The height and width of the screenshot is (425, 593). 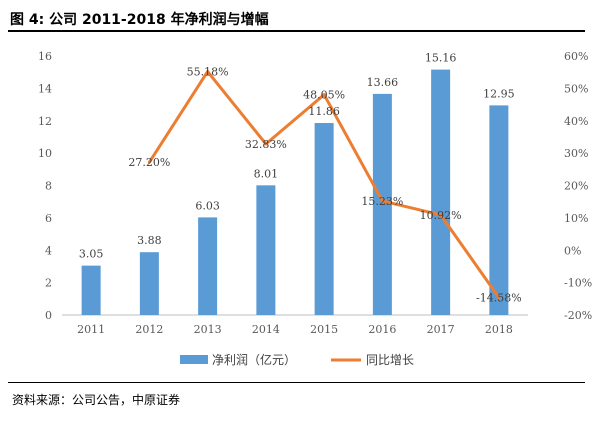 I want to click on y-left-tick-label: 0, so click(x=48, y=315).